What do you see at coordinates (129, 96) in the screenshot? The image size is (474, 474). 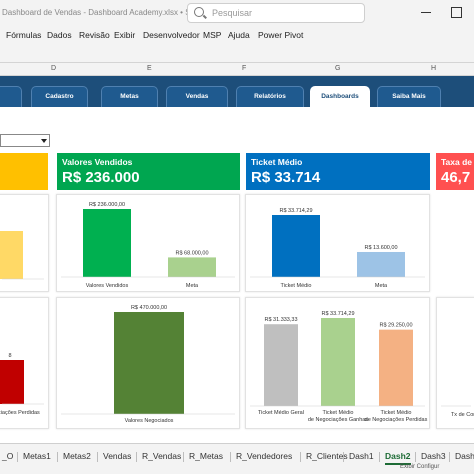 I see `nav-tab-metas: Metas` at bounding box center [129, 96].